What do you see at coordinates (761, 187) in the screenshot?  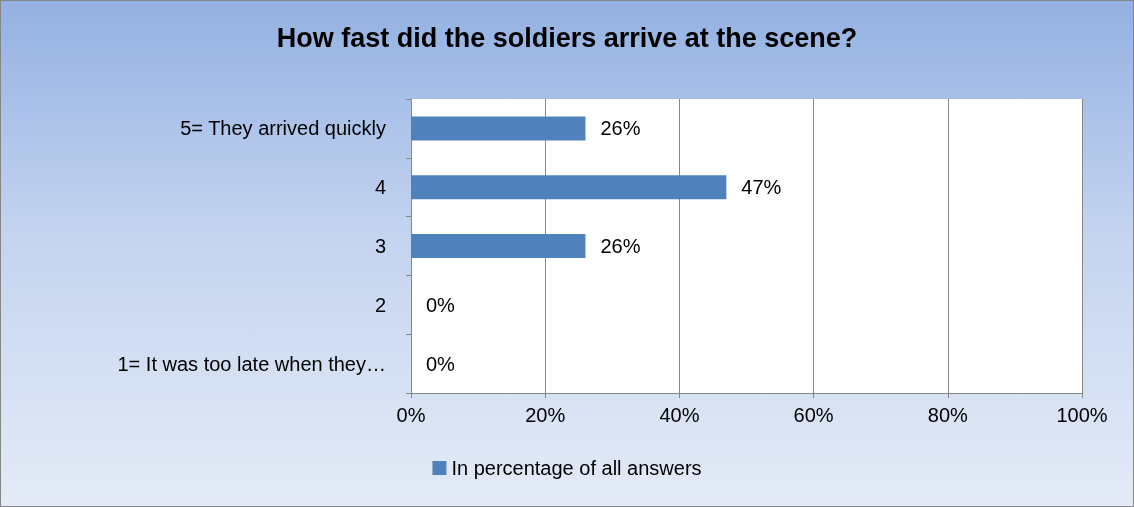 I see `data-label: 47%` at bounding box center [761, 187].